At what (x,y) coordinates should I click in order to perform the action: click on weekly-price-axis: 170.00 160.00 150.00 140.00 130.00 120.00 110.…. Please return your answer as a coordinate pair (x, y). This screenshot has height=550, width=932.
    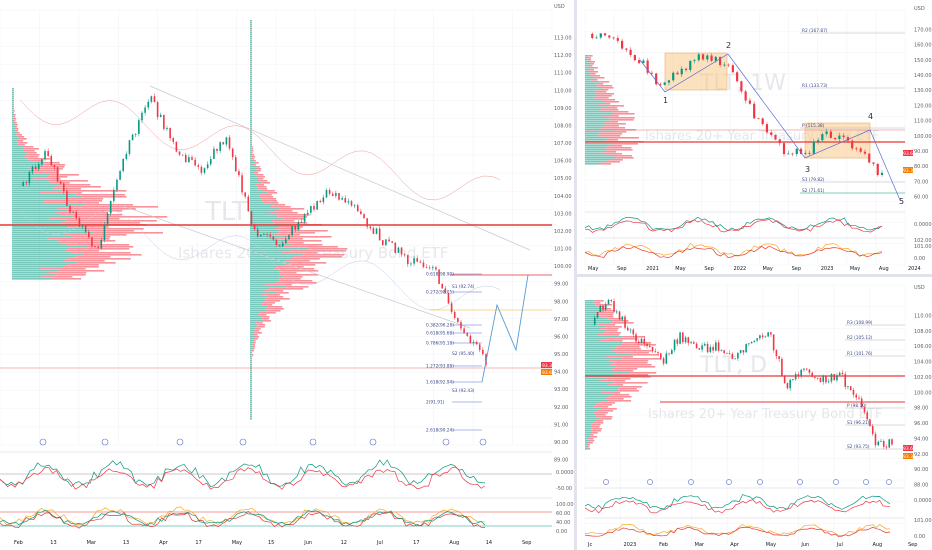
    Looking at the image, I should click on (923, 114).